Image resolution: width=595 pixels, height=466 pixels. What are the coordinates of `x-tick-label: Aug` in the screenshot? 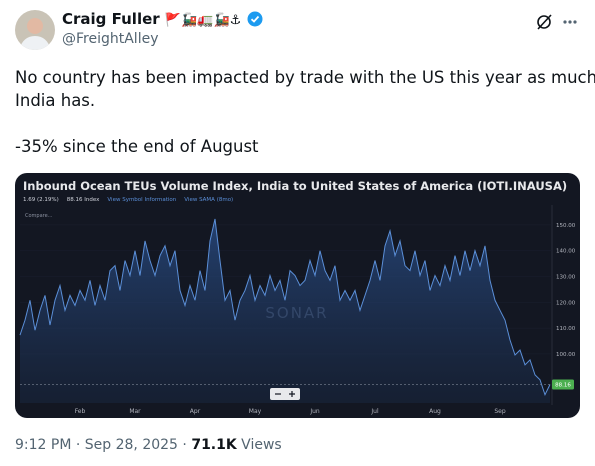 It's located at (435, 411).